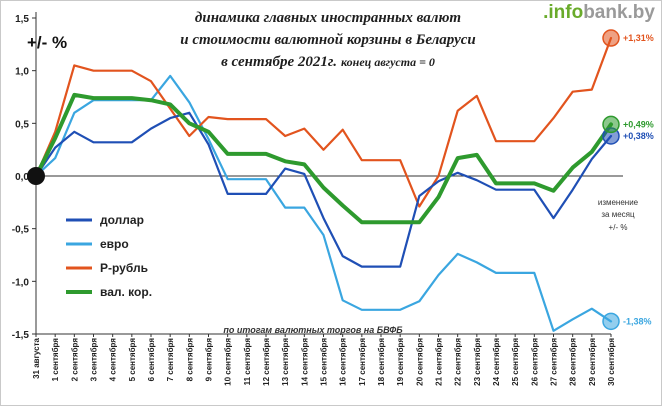  Describe the element at coordinates (381, 362) in the screenshot. I see `x-tick-label: 18 сентября` at that location.